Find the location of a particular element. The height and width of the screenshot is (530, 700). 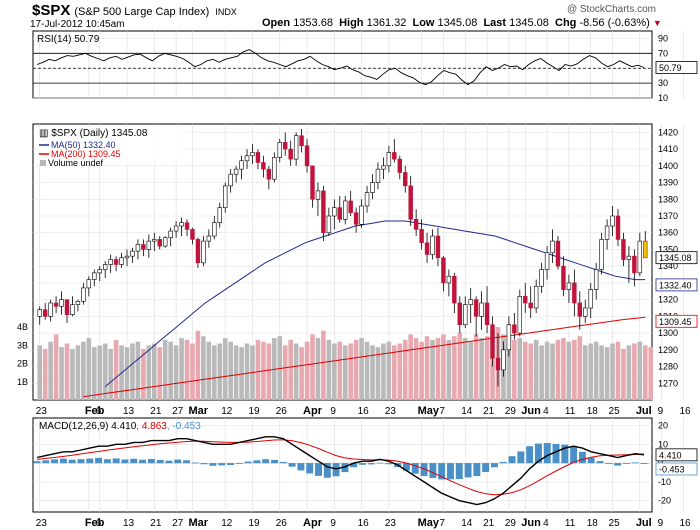

rsi-tick-label: 90 is located at coordinates (663, 38).